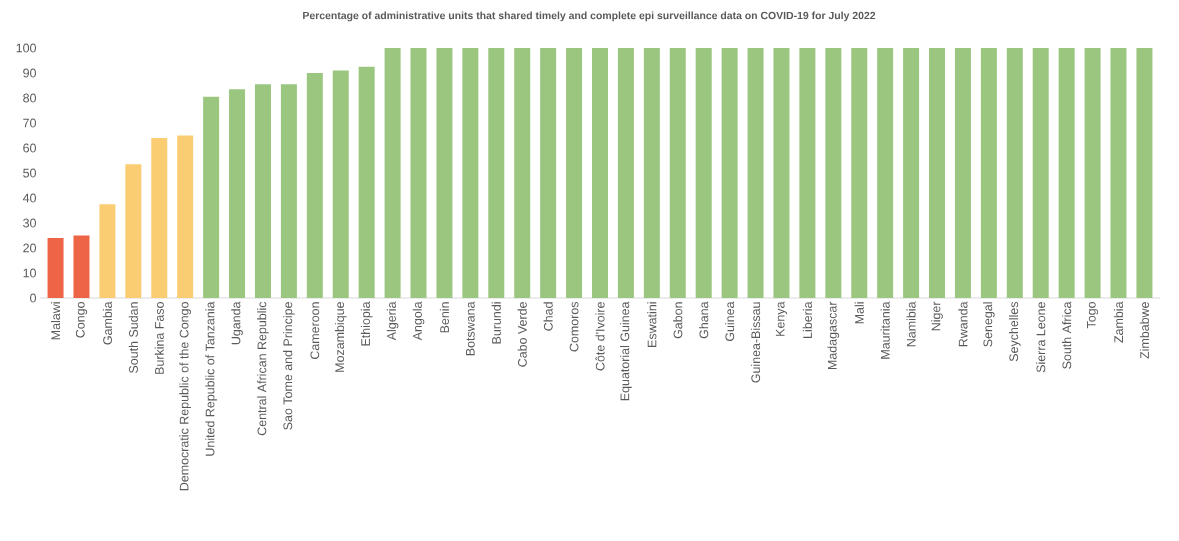 The height and width of the screenshot is (541, 1179). Describe the element at coordinates (522, 334) in the screenshot. I see `x-tick-label: Cabo Verde` at that location.